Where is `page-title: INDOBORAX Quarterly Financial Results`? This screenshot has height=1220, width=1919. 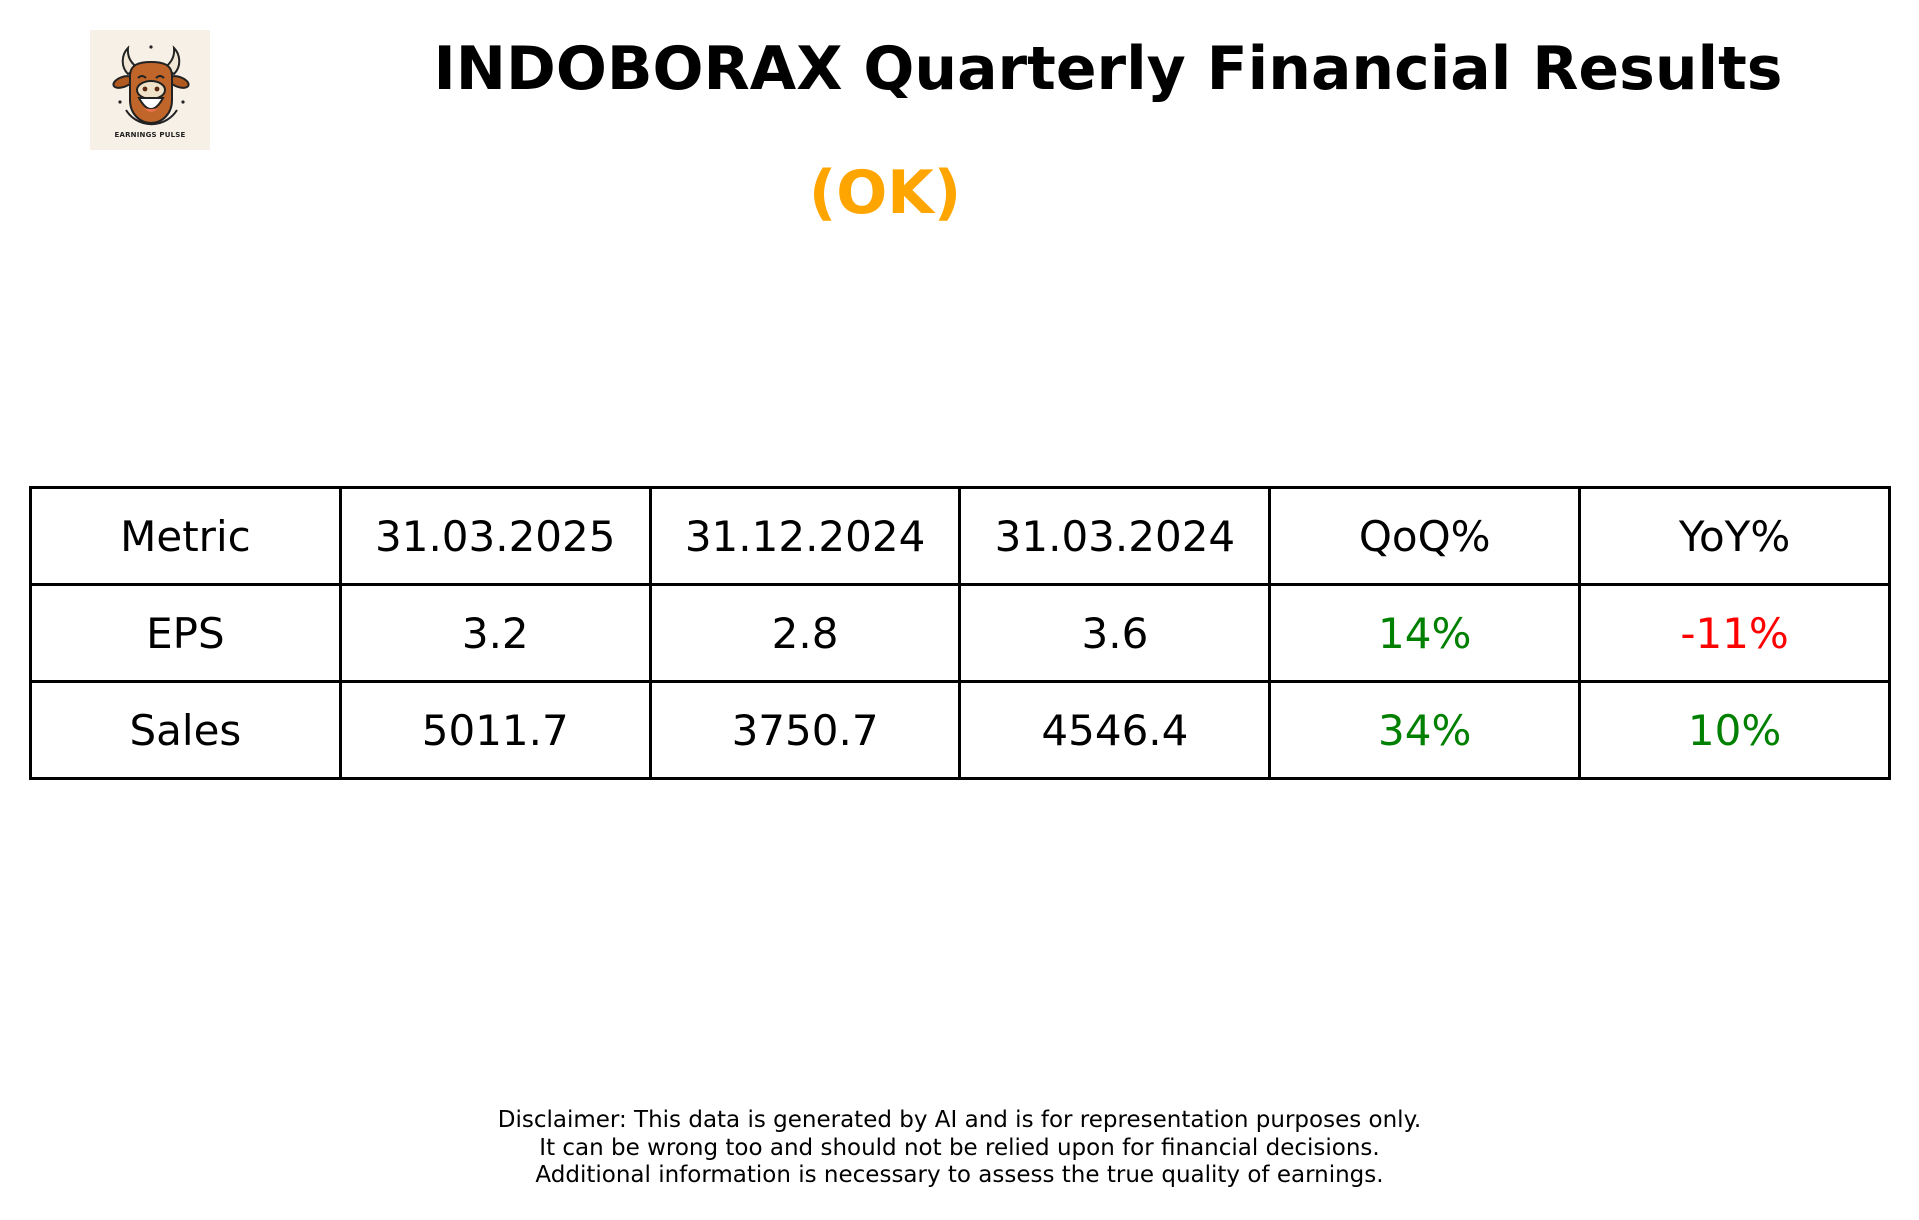 page-title: INDOBORAX Quarterly Financial Results is located at coordinates (1108, 69).